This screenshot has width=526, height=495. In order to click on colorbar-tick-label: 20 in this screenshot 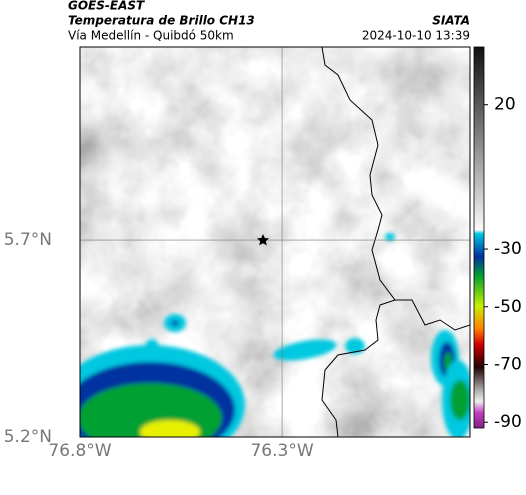, I will do `click(505, 105)`.